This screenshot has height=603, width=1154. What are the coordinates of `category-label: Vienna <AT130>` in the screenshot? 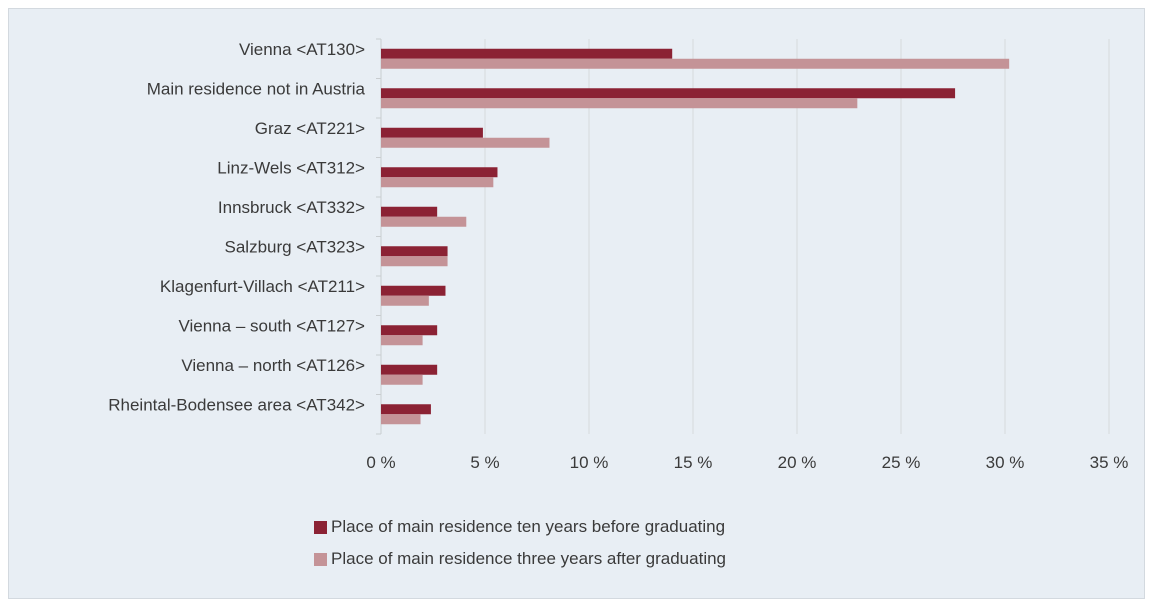 It's located at (302, 49).